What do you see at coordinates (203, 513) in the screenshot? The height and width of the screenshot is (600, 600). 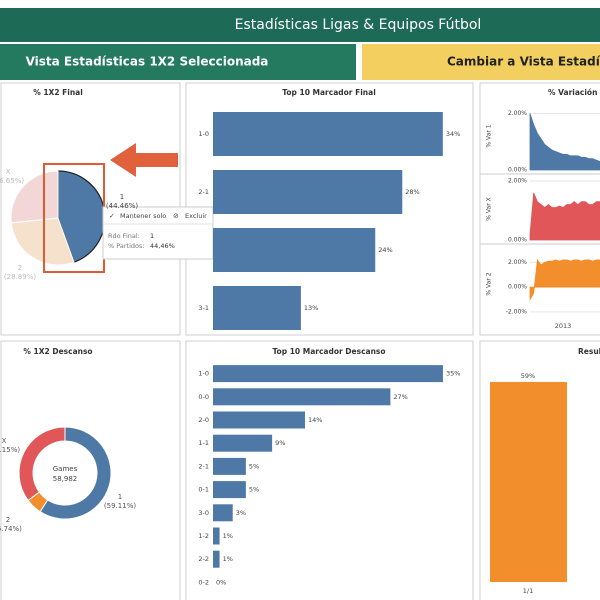 I see `y-tick-label: 3-0` at bounding box center [203, 513].